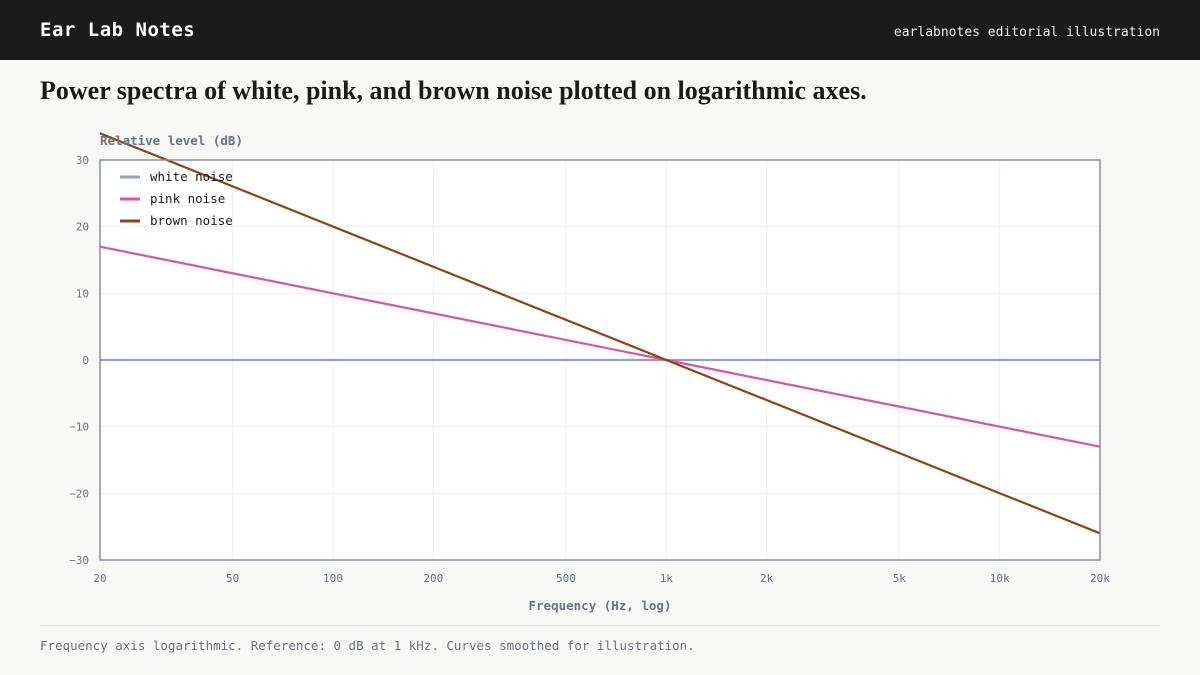 The height and width of the screenshot is (675, 1200). What do you see at coordinates (191, 176) in the screenshot?
I see `legend-label: white noise` at bounding box center [191, 176].